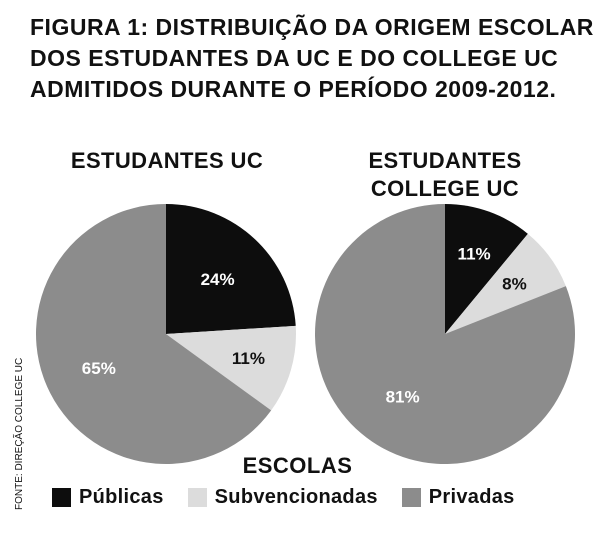 Image resolution: width=595 pixels, height=537 pixels. I want to click on source-note: FONTE: DIREÇÃO COLLEGE UC, so click(19, 433).